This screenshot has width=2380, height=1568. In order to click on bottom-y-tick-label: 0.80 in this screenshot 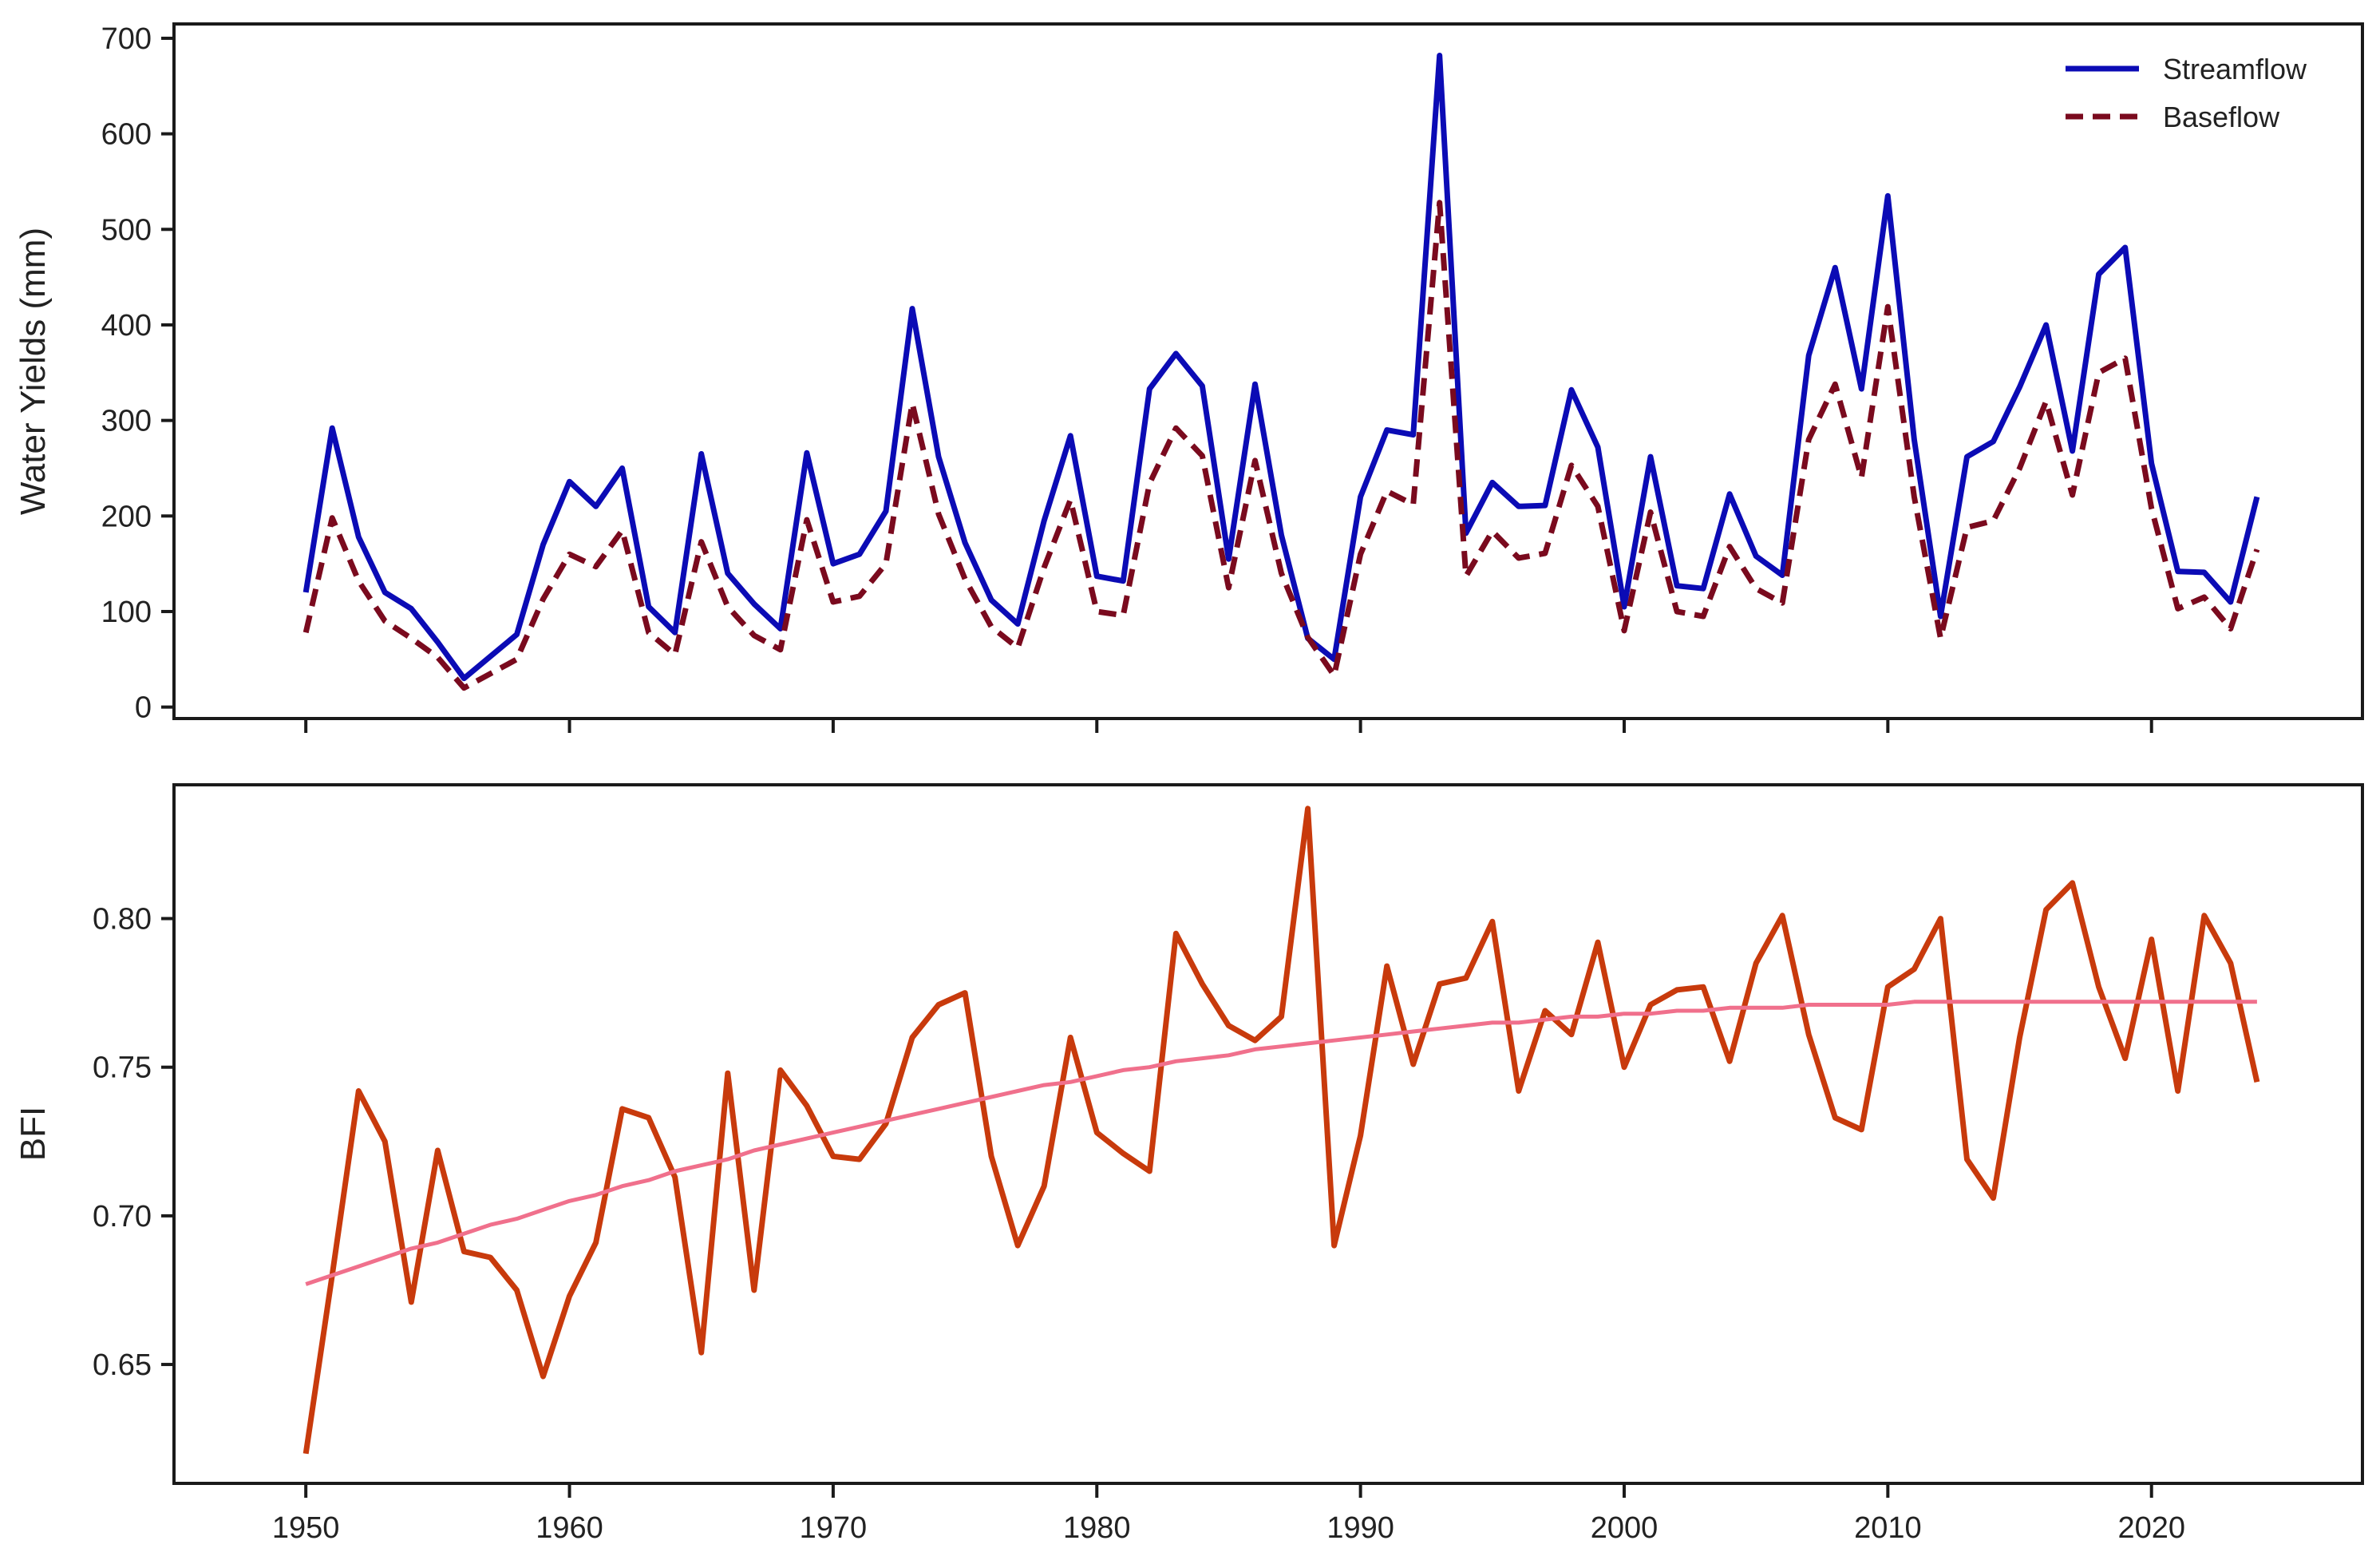, I will do `click(122, 920)`.